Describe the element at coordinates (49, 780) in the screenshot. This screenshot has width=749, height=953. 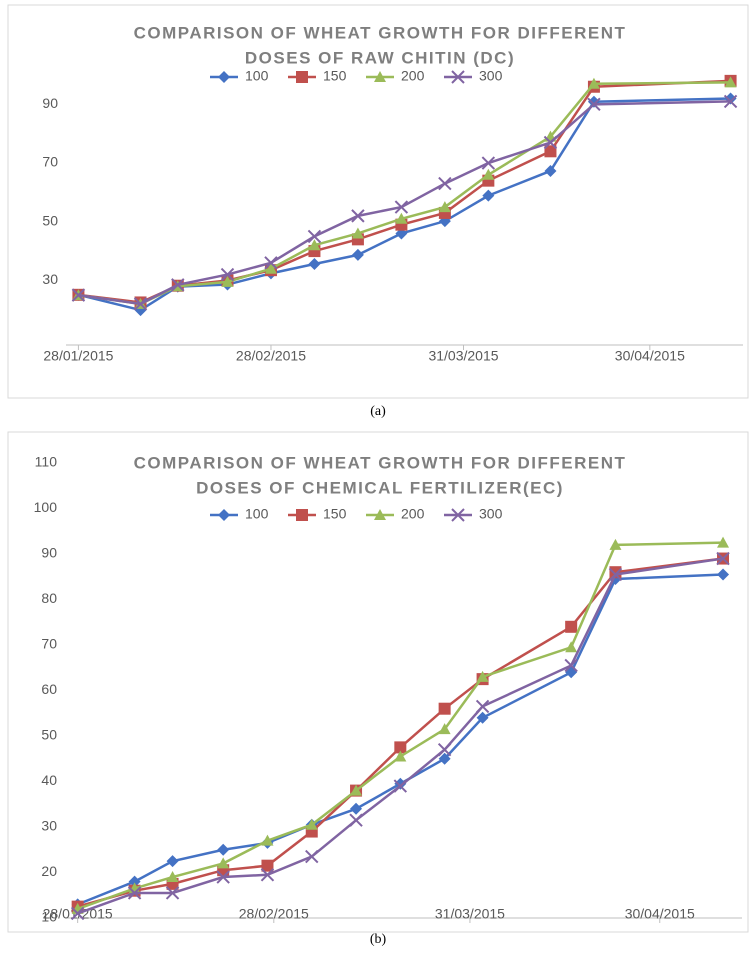
I see `y-tick-label: 40` at that location.